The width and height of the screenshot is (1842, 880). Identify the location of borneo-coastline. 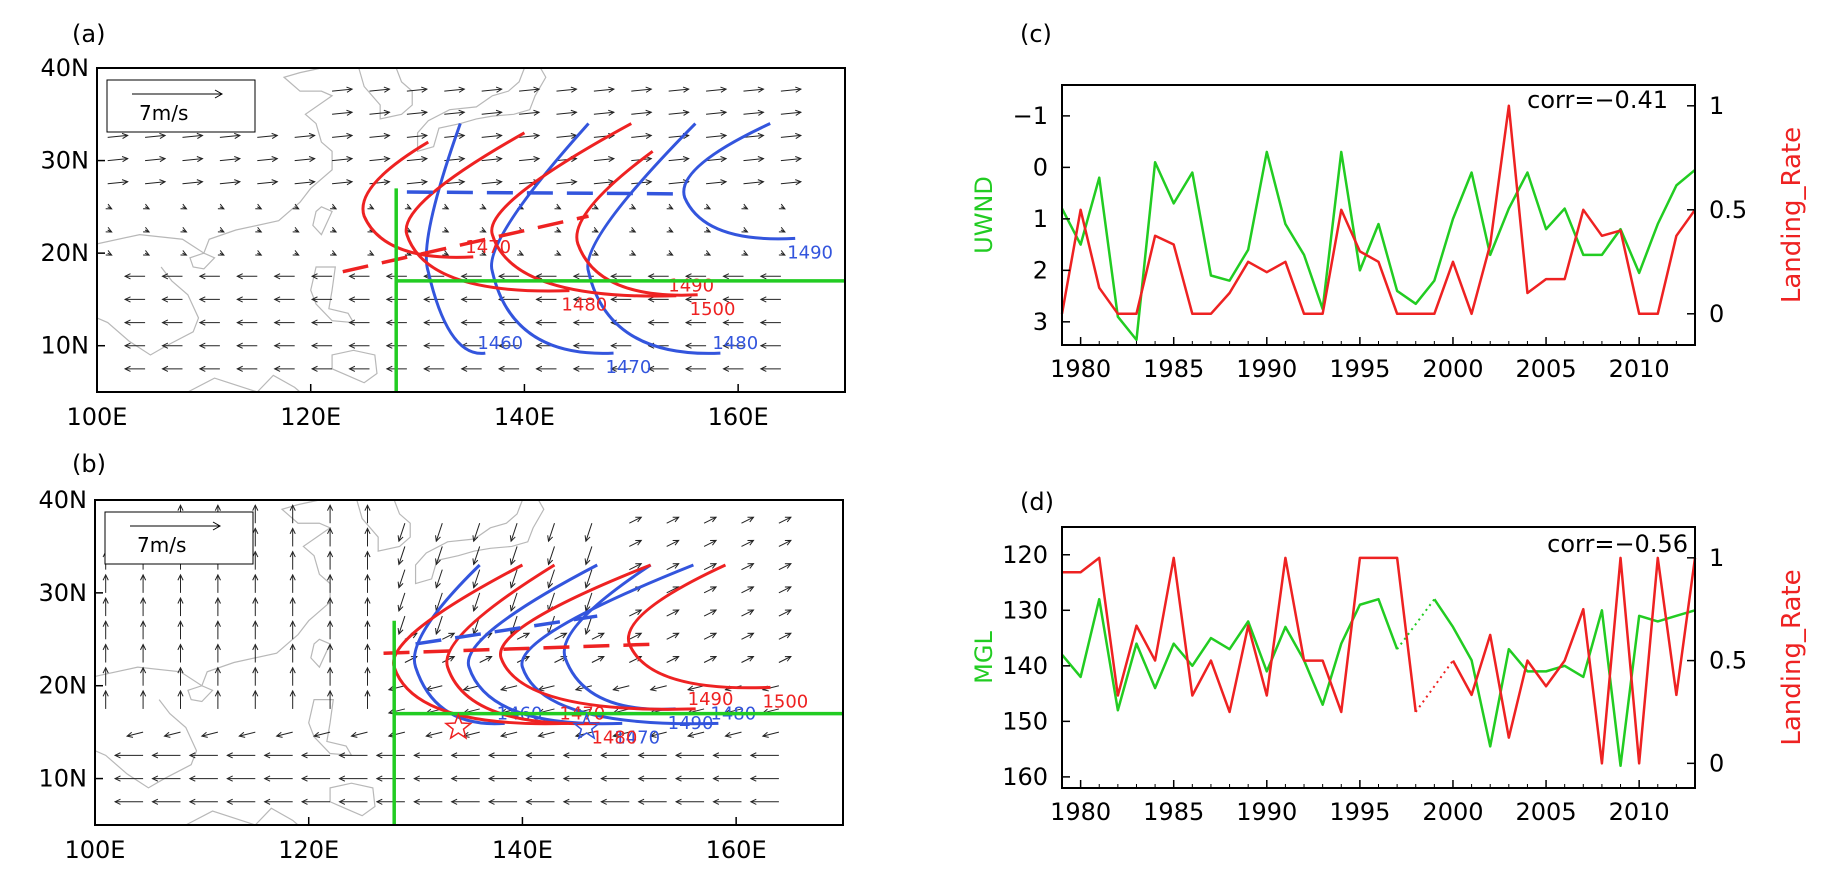
(244, 383).